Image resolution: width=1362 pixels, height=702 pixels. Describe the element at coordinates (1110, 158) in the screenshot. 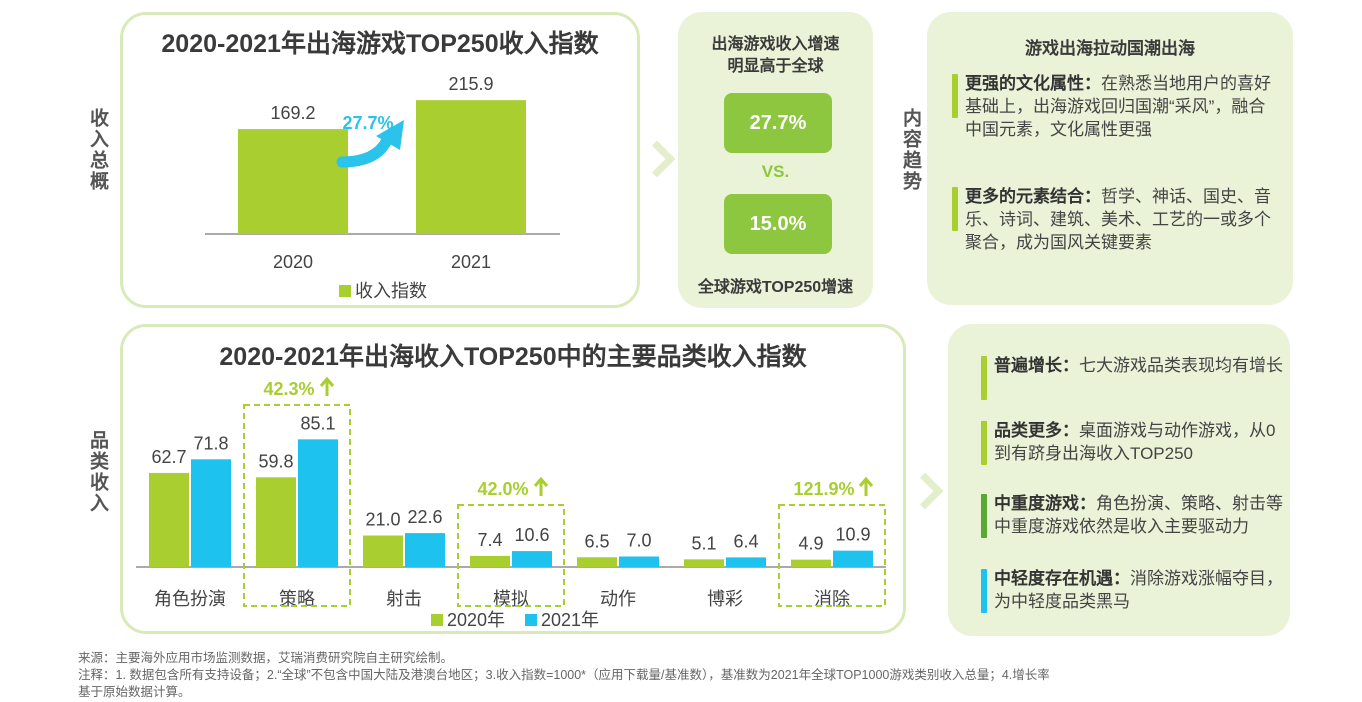

I see `content-trend-panel` at that location.